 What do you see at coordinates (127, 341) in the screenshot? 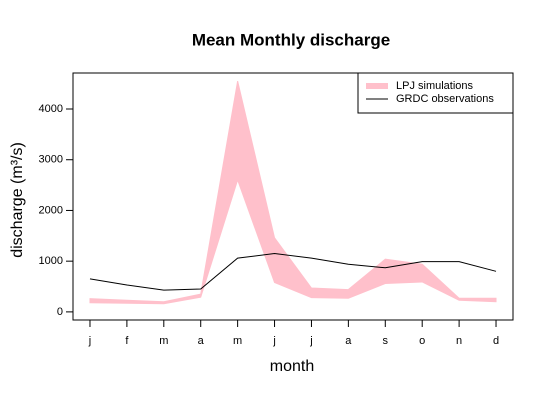
I see `x-tick-label: f` at bounding box center [127, 341].